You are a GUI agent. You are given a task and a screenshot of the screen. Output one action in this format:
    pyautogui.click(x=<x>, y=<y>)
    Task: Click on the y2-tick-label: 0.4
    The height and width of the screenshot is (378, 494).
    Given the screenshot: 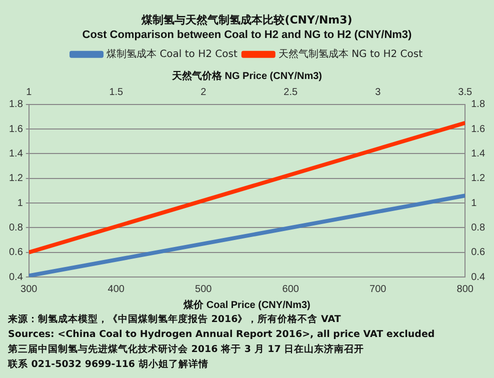 What is the action you would take?
    pyautogui.click(x=478, y=277)
    